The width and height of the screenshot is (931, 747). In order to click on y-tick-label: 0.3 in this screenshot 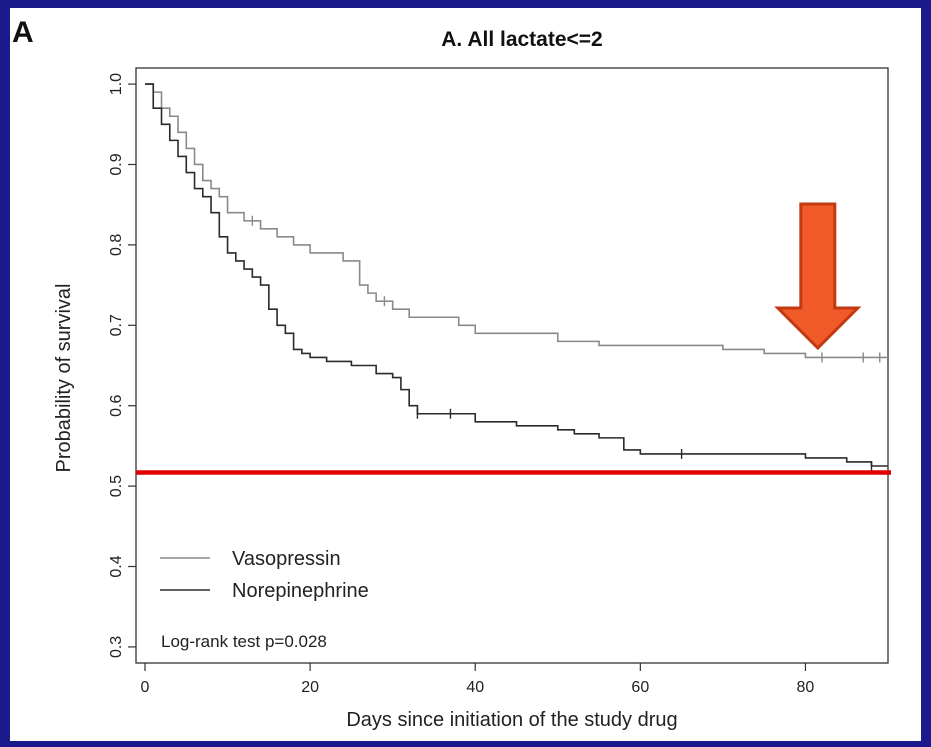, I will do `click(116, 647)`.